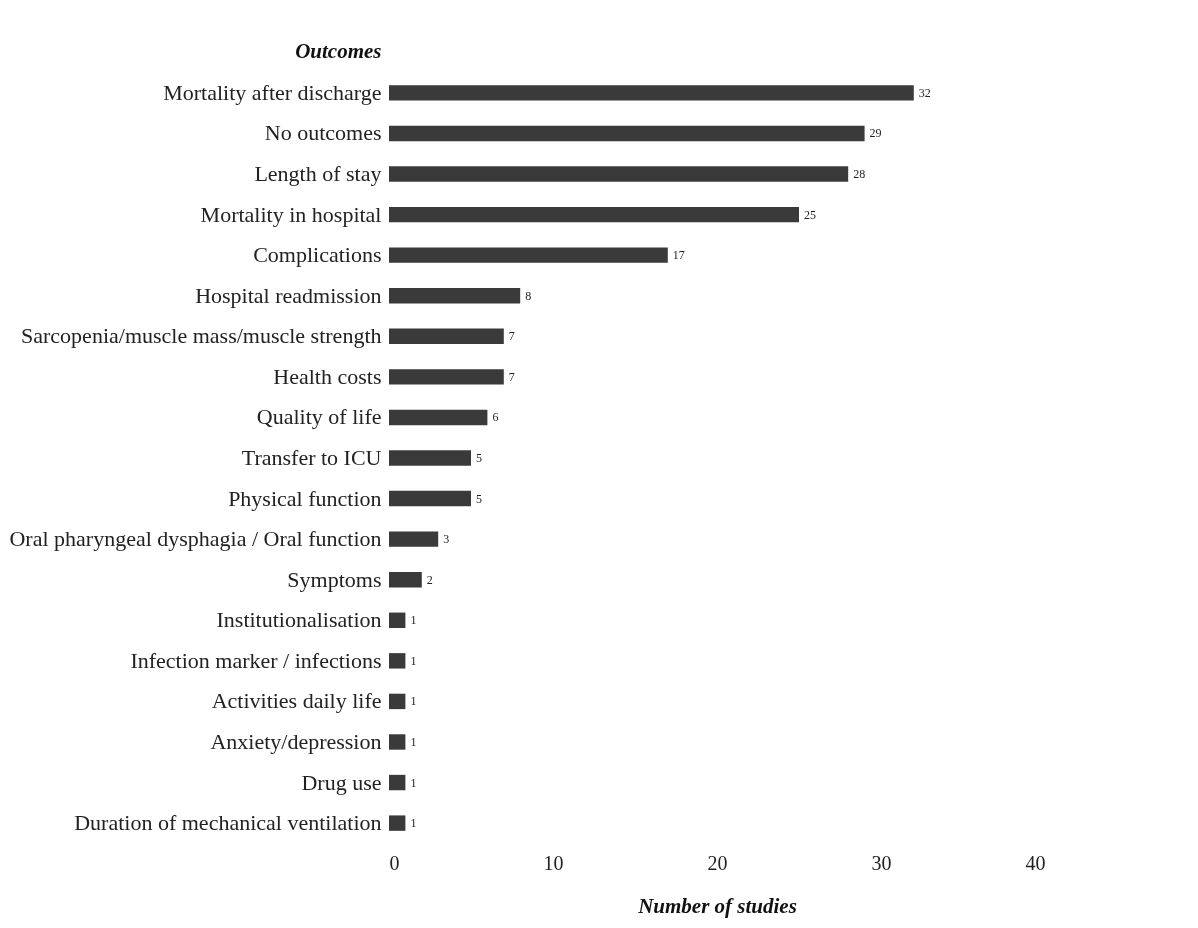  Describe the element at coordinates (299, 620) in the screenshot. I see `y-tick-label: Institutionalisation` at that location.